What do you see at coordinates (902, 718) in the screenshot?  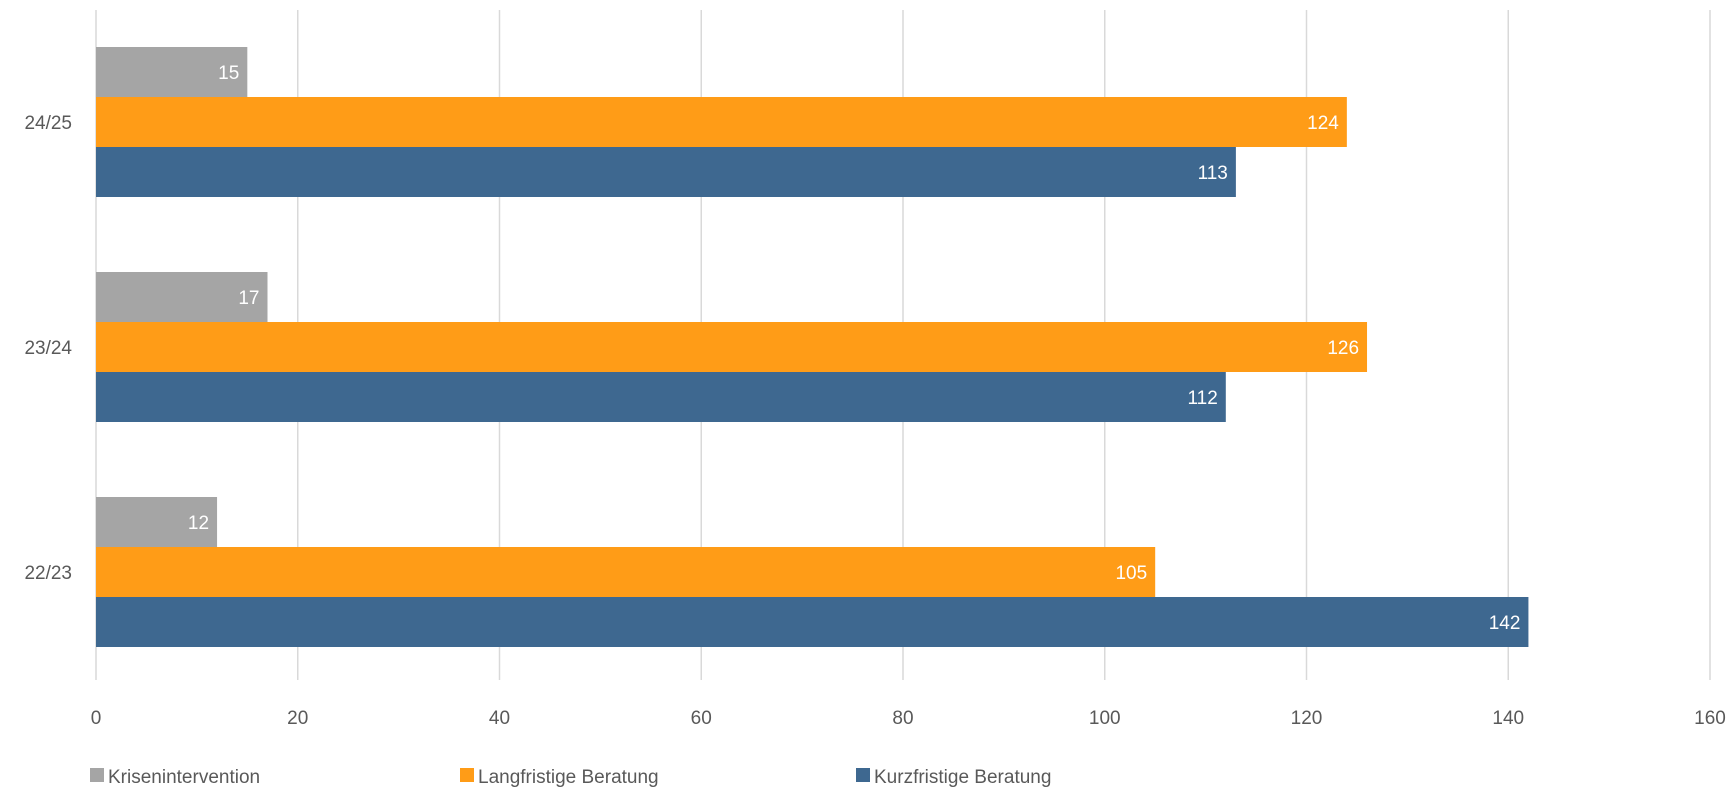 I see `x-tick-label: 80` at bounding box center [902, 718].